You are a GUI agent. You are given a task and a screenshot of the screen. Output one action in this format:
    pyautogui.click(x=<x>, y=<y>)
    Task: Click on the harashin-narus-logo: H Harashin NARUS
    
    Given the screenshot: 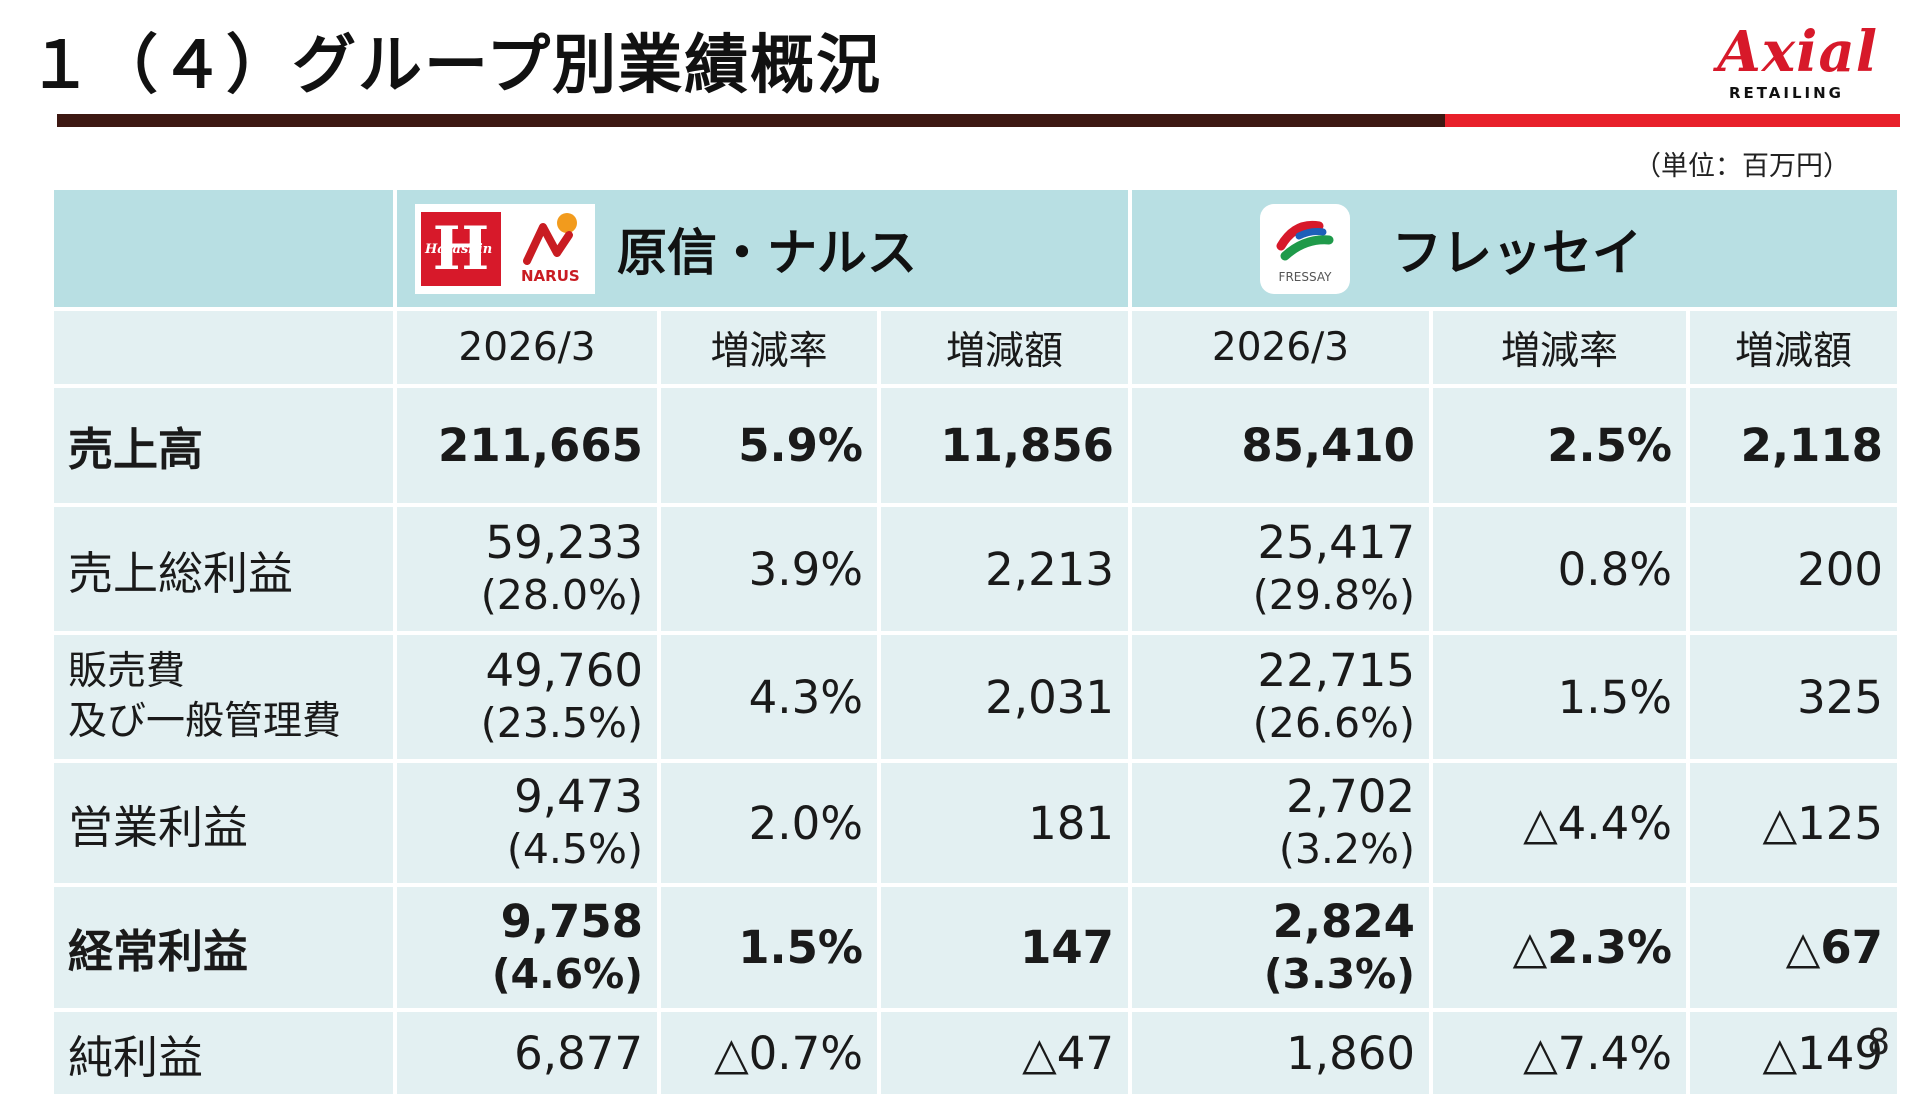 What is the action you would take?
    pyautogui.click(x=505, y=248)
    